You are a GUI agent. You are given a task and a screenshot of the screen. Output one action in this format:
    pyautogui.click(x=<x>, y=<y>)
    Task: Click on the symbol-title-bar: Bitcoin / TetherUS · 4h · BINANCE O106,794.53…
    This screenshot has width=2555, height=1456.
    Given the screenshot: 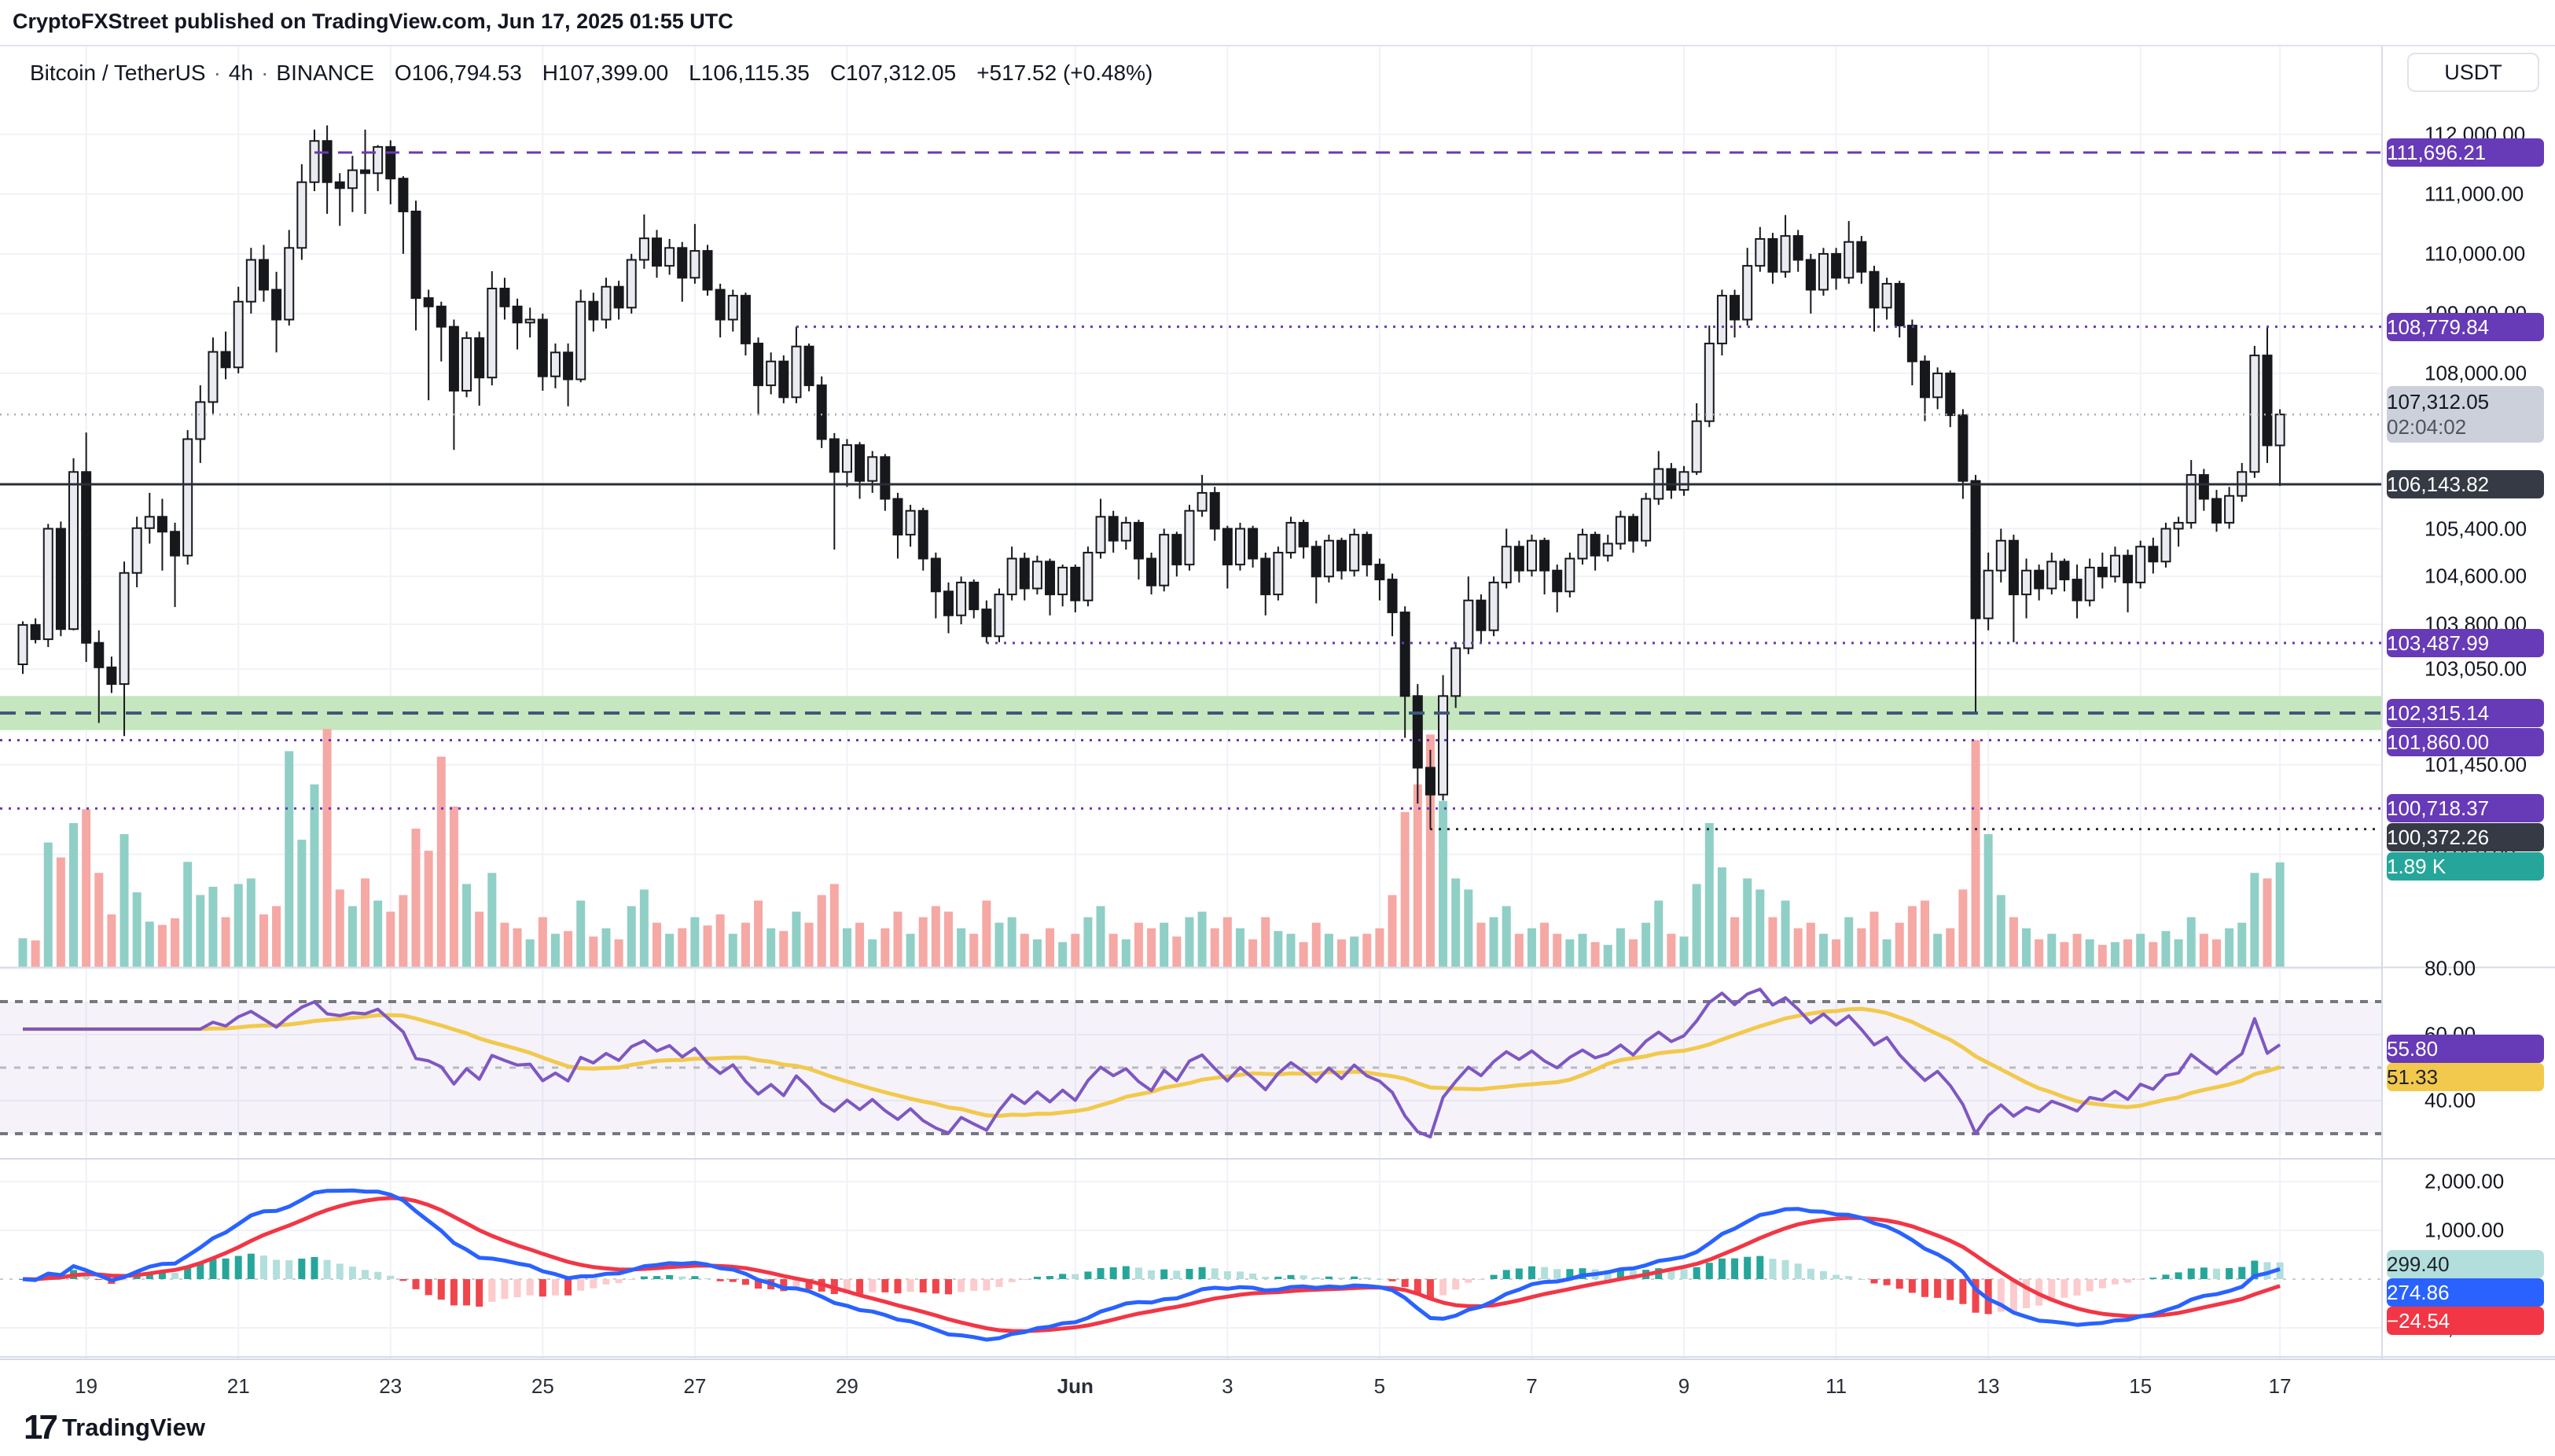 What is the action you would take?
    pyautogui.click(x=591, y=73)
    